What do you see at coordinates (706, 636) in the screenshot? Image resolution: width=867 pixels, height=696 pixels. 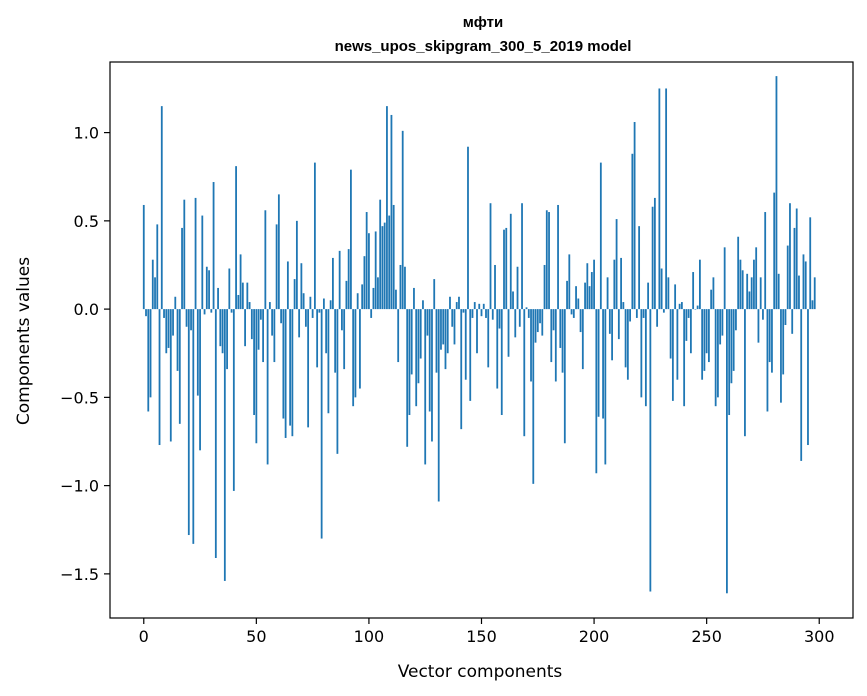 I see `x-tick-label: 250` at bounding box center [706, 636].